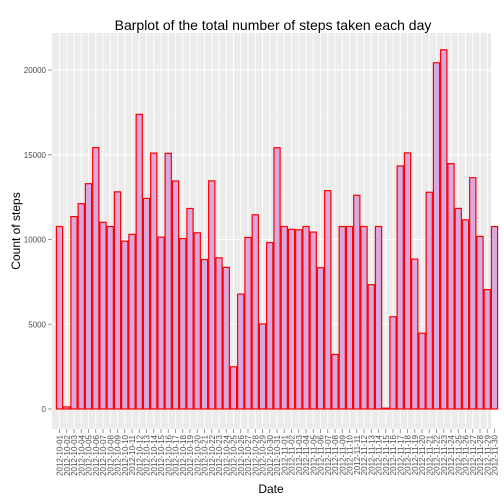 This screenshot has width=504, height=504. Describe the element at coordinates (60, 454) in the screenshot. I see `x-tick-label: 2012-10-01` at that location.